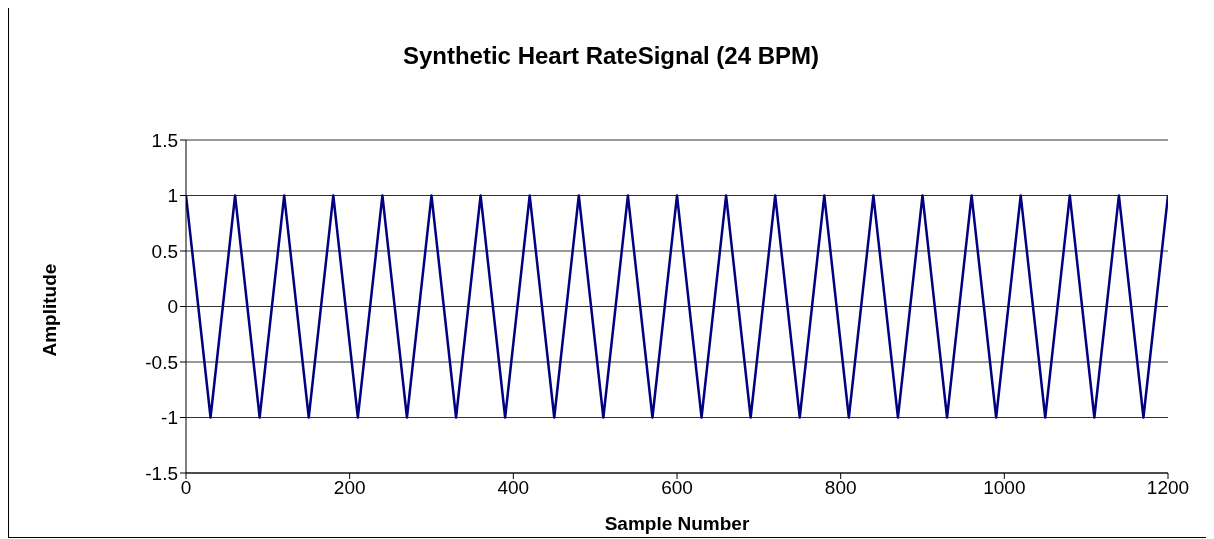 This screenshot has height=539, width=1214. Describe the element at coordinates (164, 251) in the screenshot. I see `y-tick-label: 0.5` at that location.